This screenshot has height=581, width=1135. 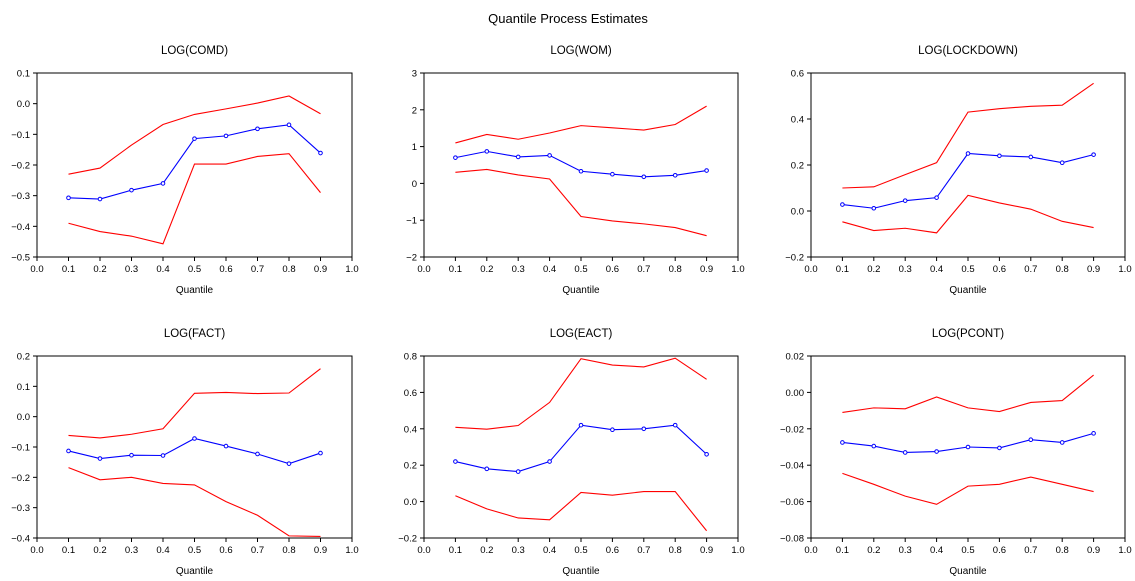 I want to click on y-tick-label: 0.00, so click(x=795, y=393).